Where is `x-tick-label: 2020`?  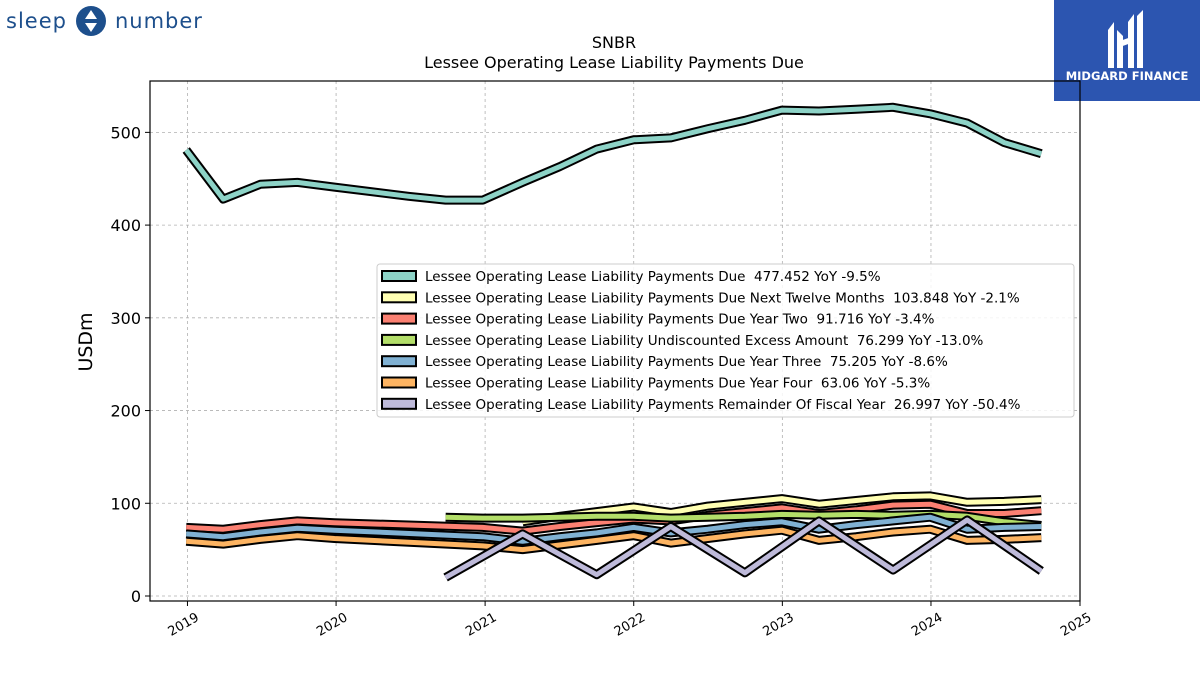
x-tick-label: 2020 is located at coordinates (332, 625).